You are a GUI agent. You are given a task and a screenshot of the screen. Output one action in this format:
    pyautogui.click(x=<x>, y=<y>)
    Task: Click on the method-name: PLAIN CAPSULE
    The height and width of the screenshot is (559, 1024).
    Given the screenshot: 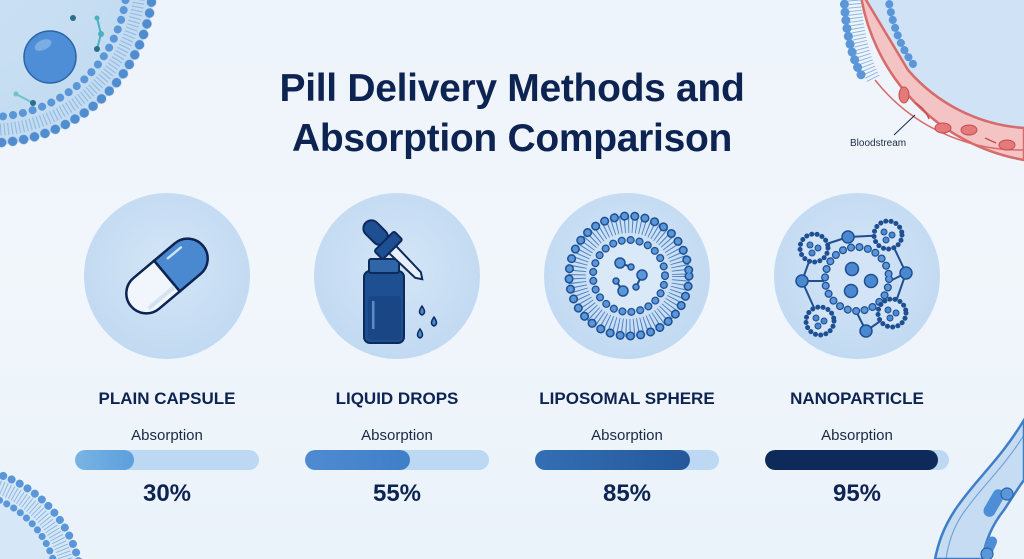 What is the action you would take?
    pyautogui.click(x=167, y=398)
    